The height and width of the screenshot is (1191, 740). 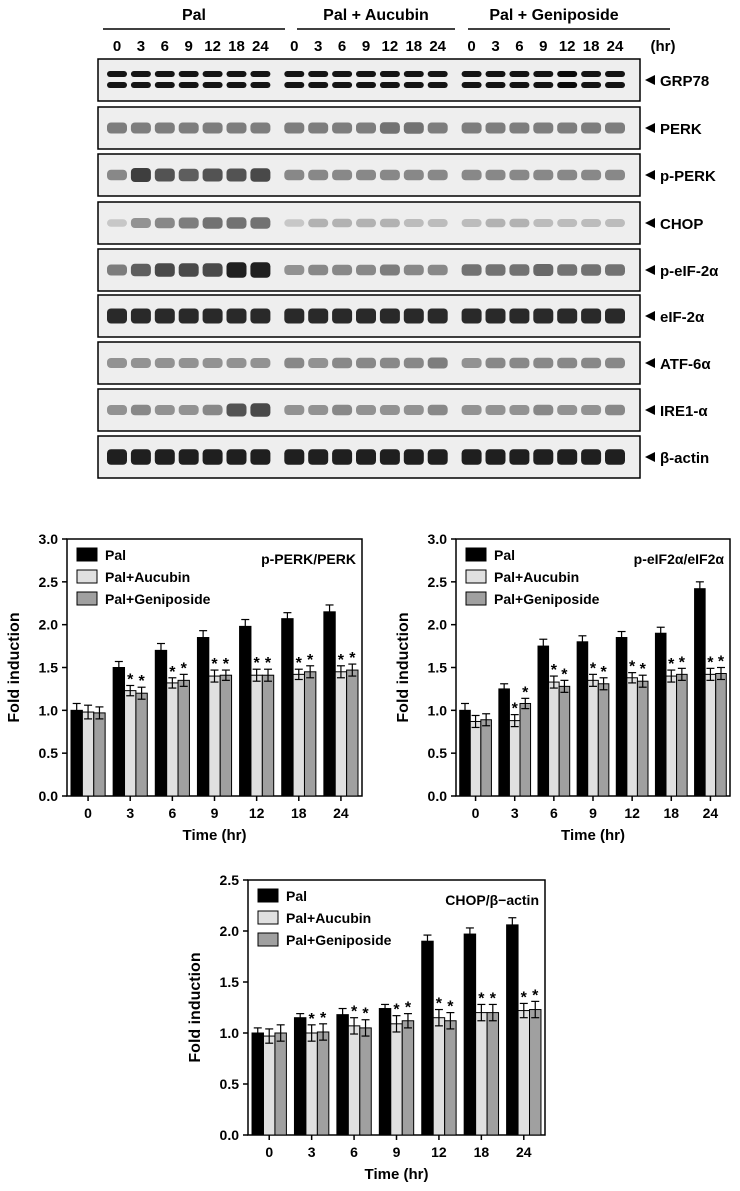 I want to click on bar-pal-geniposide, so click(x=352, y=733).